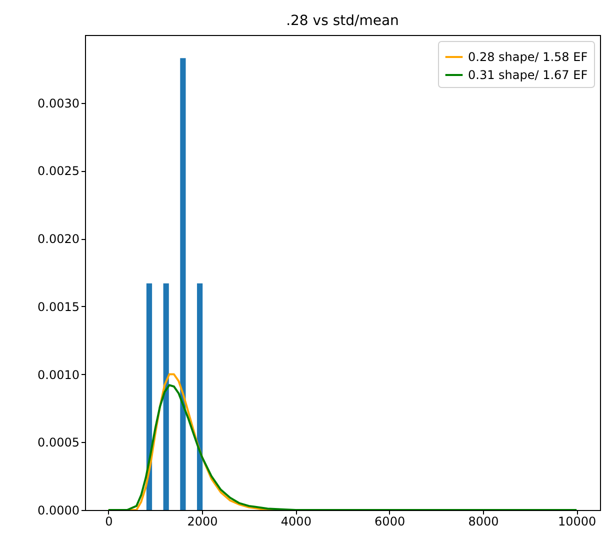  Describe the element at coordinates (59, 375) in the screenshot. I see `y-tick-label: 0.0010` at that location.